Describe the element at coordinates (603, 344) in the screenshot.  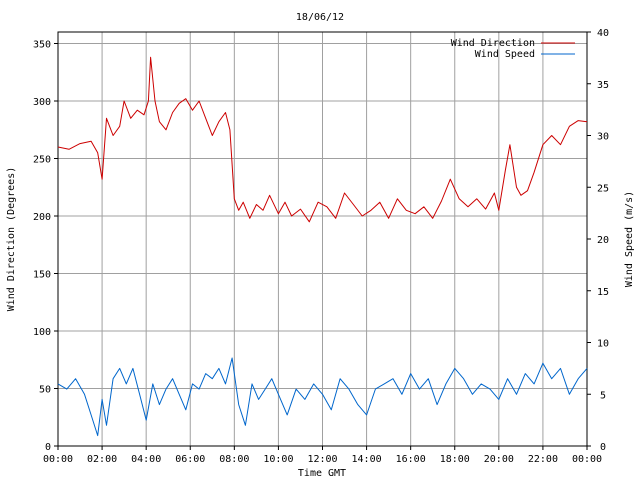
I see `y-right-tick-label: 10` at that location.